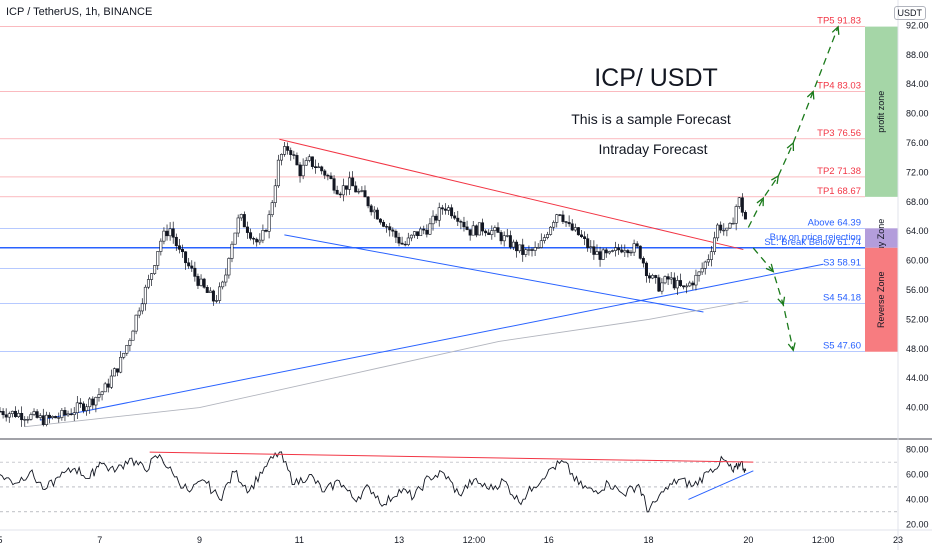 This screenshot has width=932, height=550. I want to click on x-tick-label: 12:00, so click(474, 540).